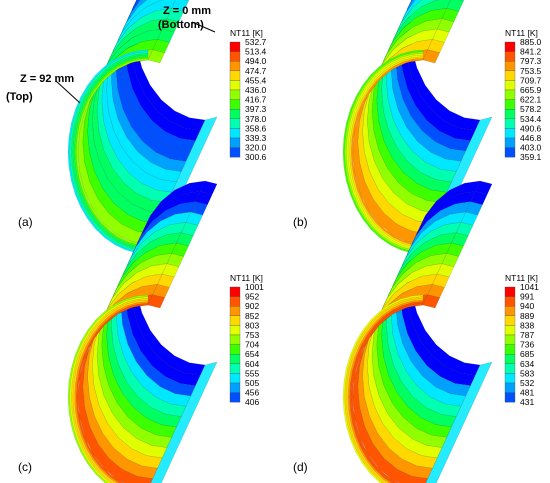 This screenshot has height=483, width=550. What do you see at coordinates (256, 119) in the screenshot?
I see `legend-value: 378.0` at bounding box center [256, 119].